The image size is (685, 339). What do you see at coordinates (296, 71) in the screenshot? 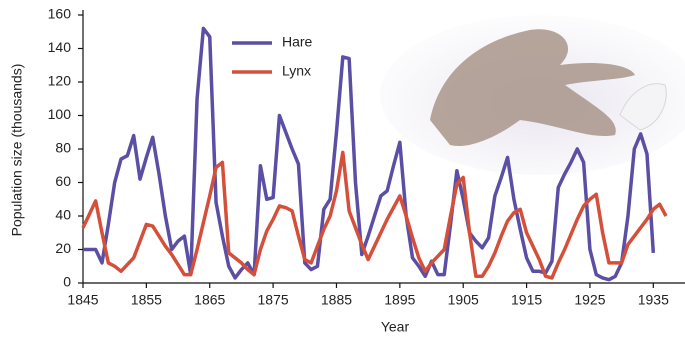
I see `legend-label: Lynx` at bounding box center [296, 71].